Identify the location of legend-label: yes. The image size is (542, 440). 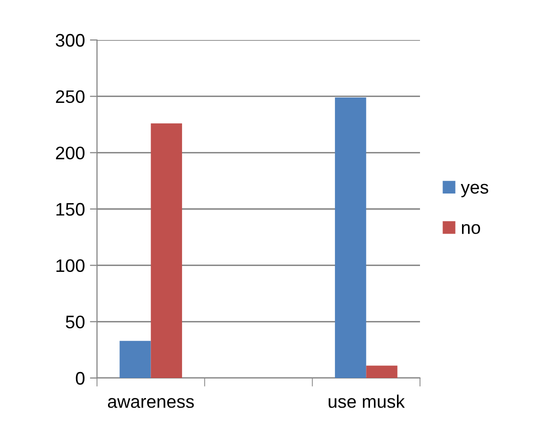
(474, 191).